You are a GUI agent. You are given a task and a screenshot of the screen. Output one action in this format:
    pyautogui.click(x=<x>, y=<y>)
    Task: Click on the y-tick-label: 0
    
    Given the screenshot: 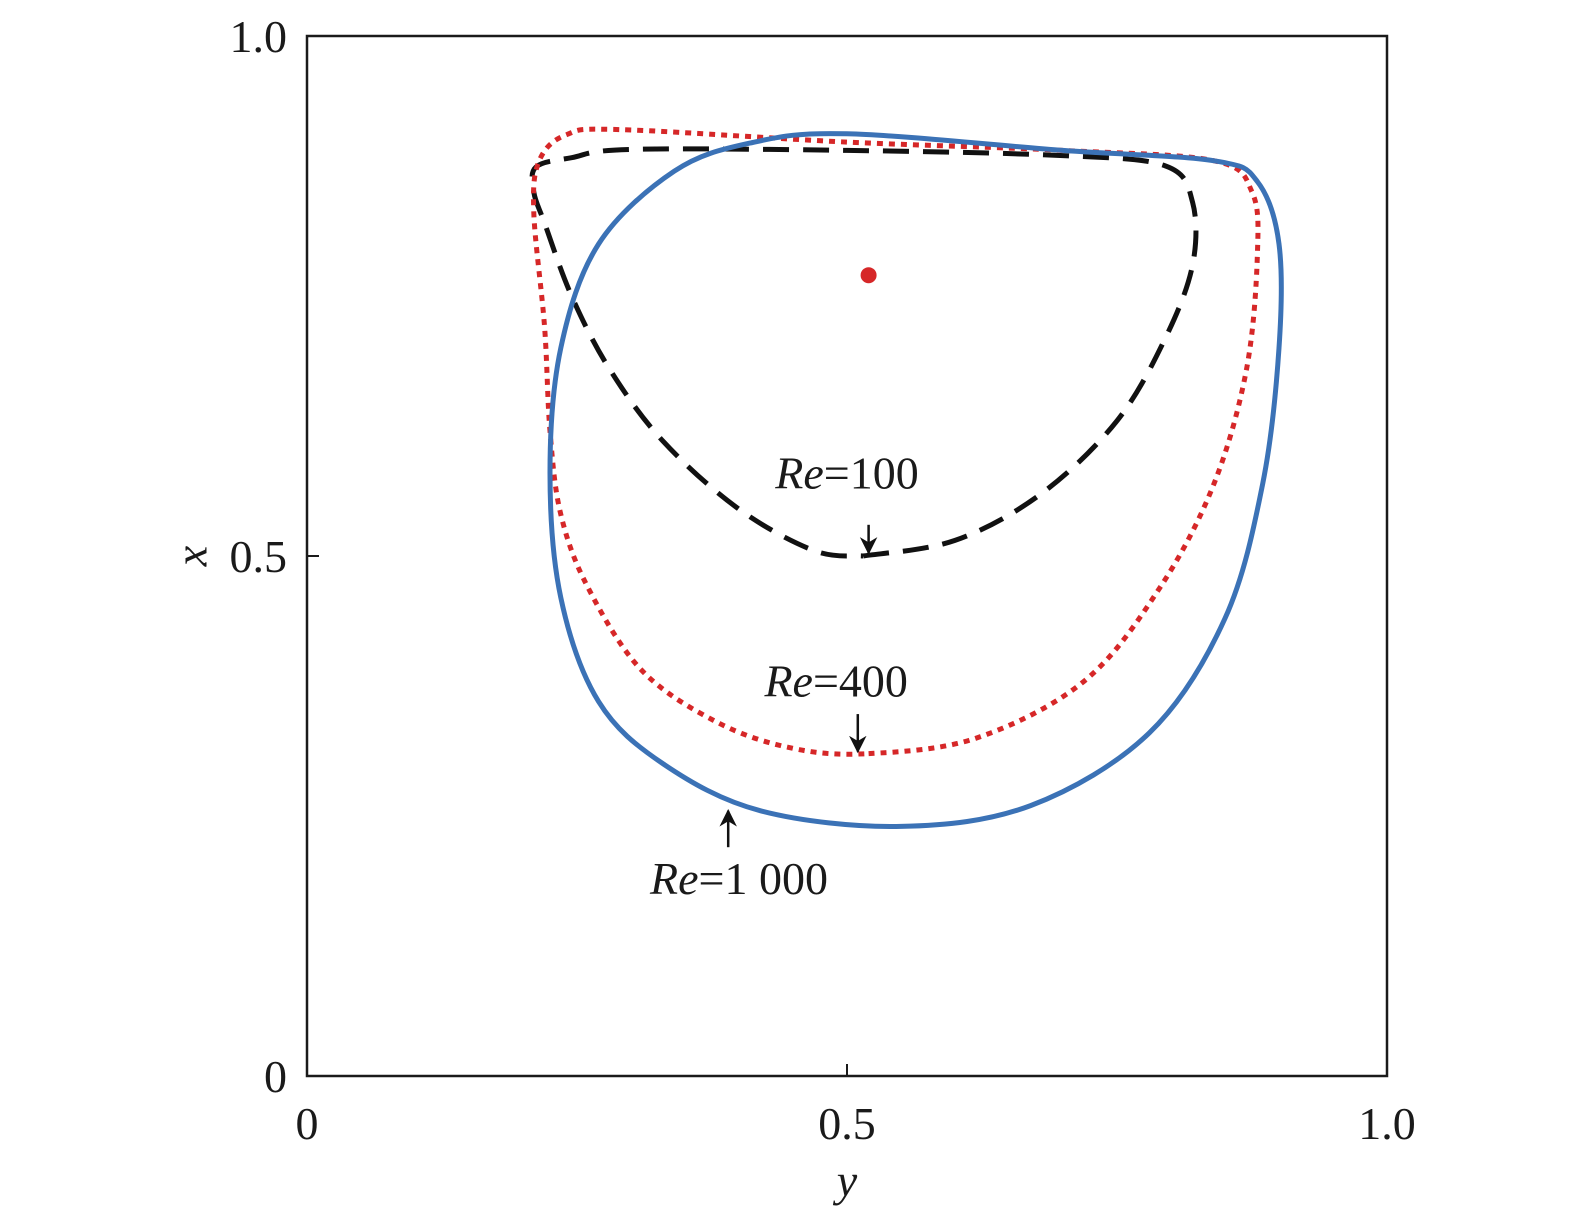 What is the action you would take?
    pyautogui.click(x=275, y=1076)
    